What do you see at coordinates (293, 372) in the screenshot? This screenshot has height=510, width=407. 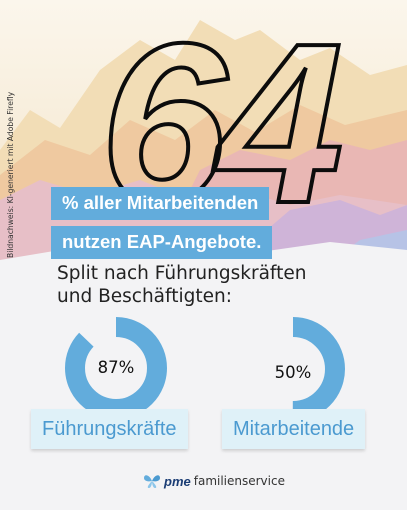 I see `donut-value-mitarbeitende: 50%` at bounding box center [293, 372].